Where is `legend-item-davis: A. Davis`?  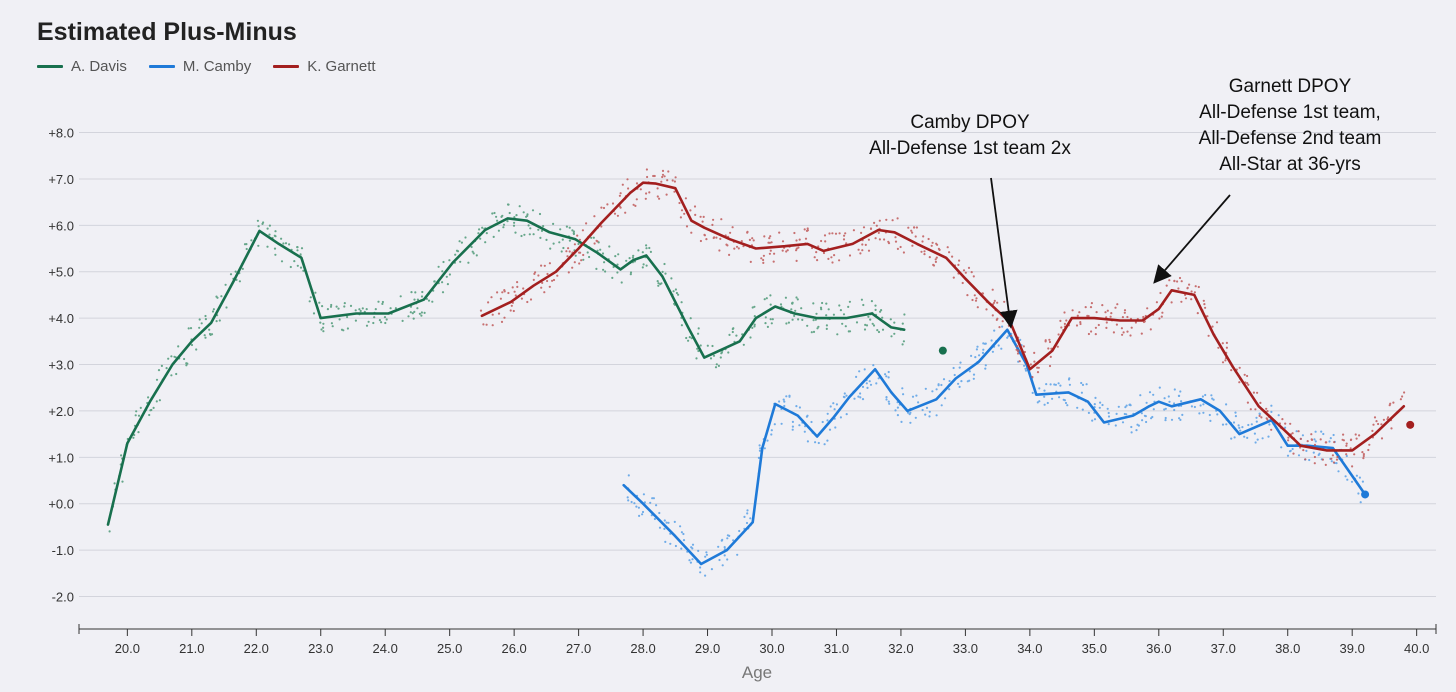
legend-item-davis: A. Davis is located at coordinates (82, 66).